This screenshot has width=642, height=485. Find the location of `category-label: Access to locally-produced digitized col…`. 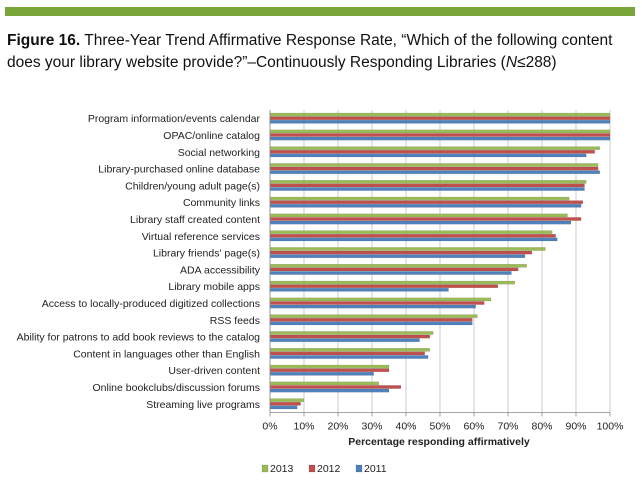

category-label: Access to locally-produced digitized col… is located at coordinates (151, 304).